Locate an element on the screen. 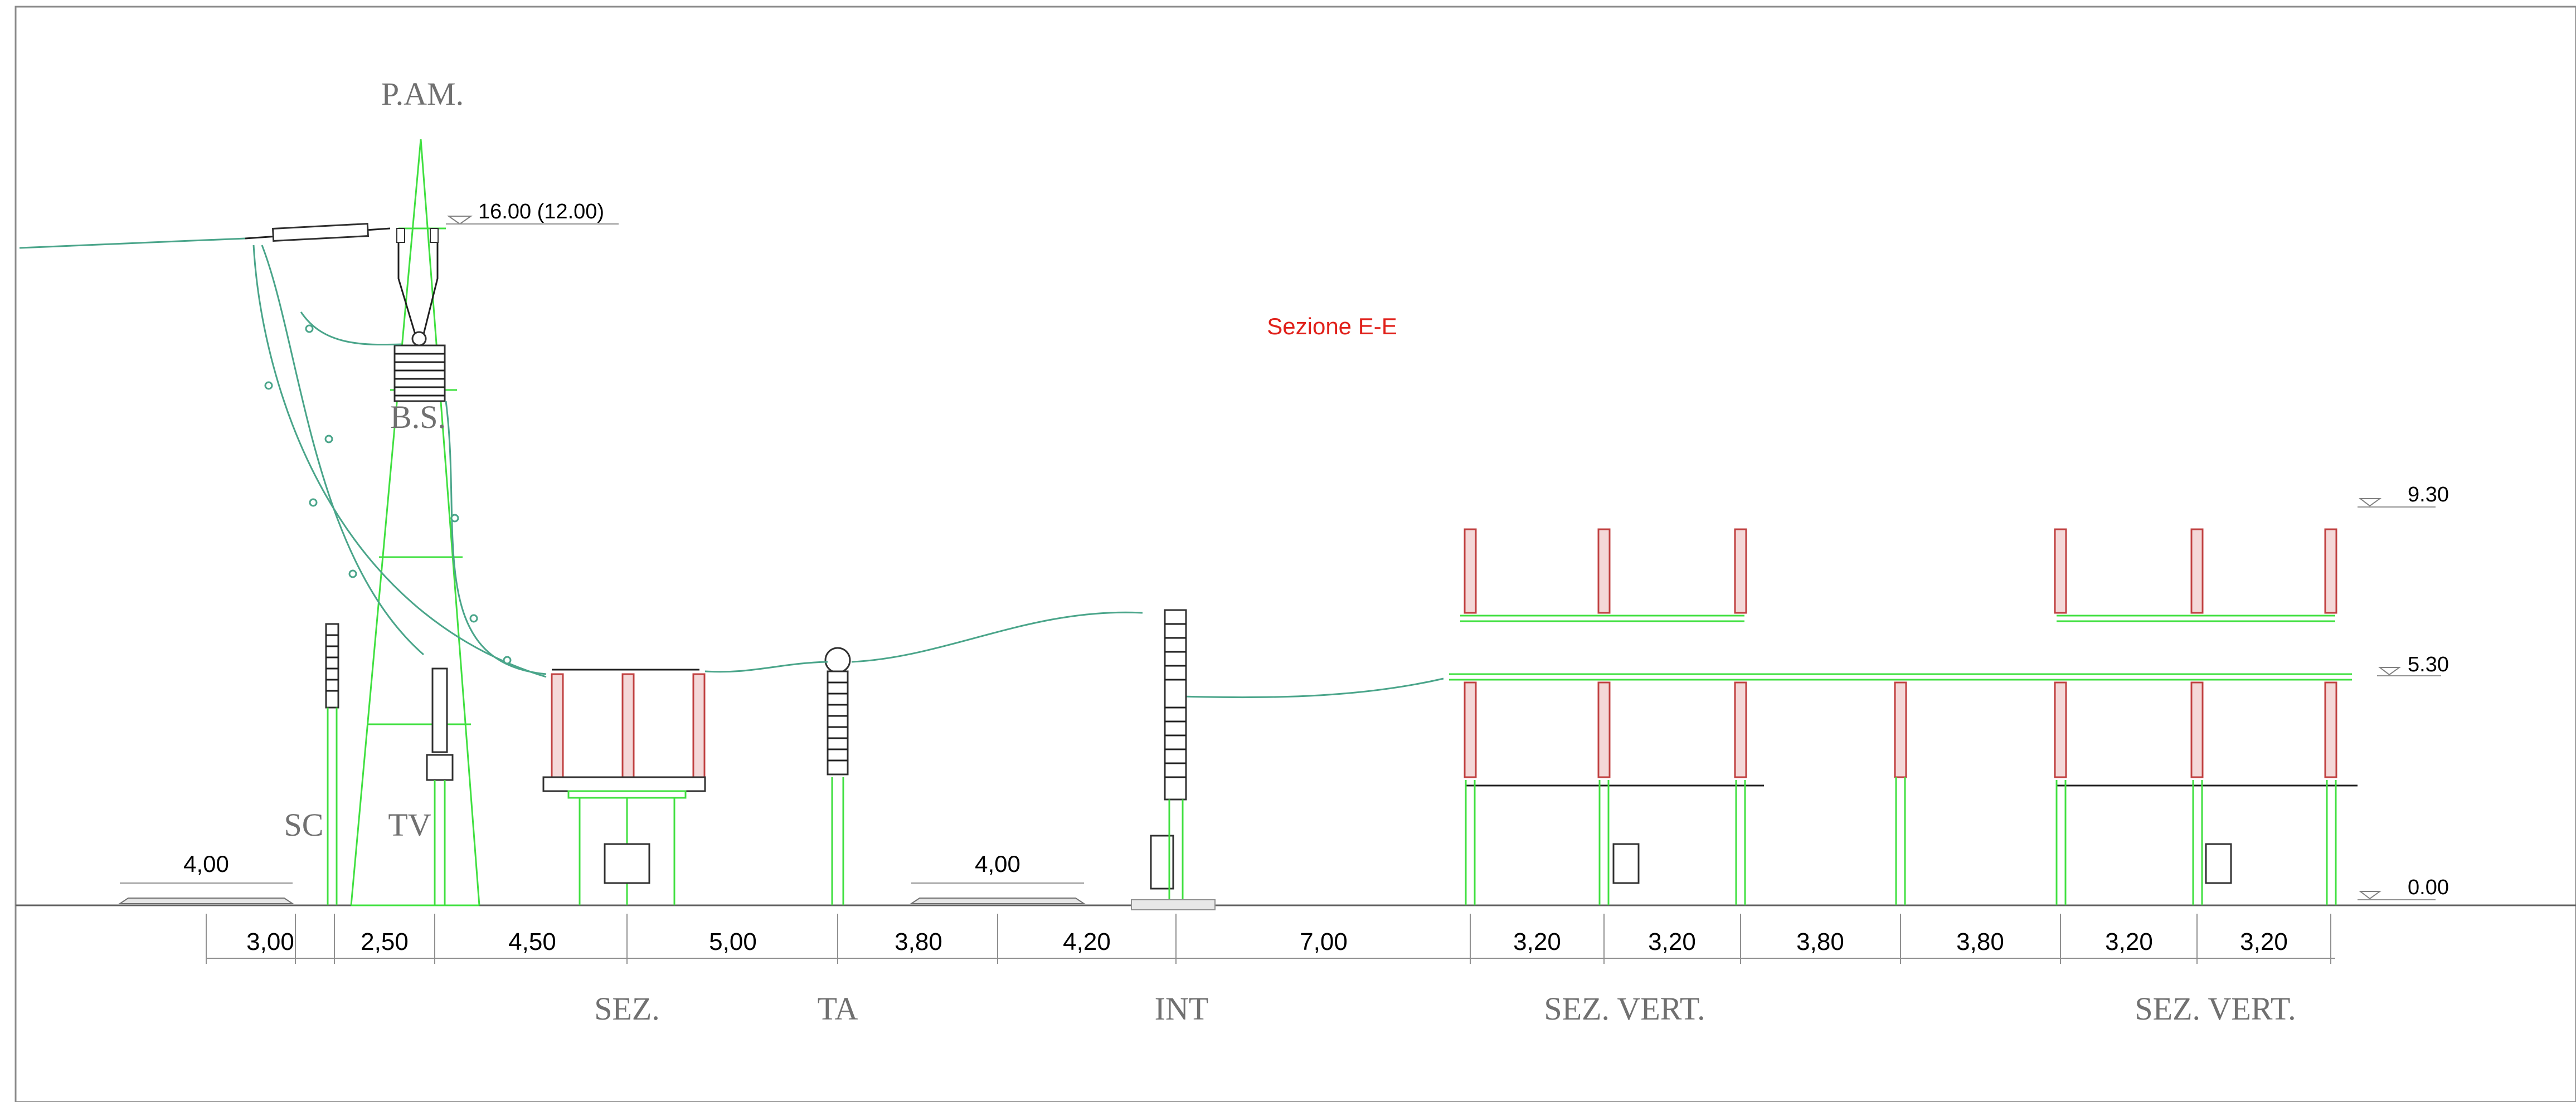  label-int: INT is located at coordinates (1182, 1009).